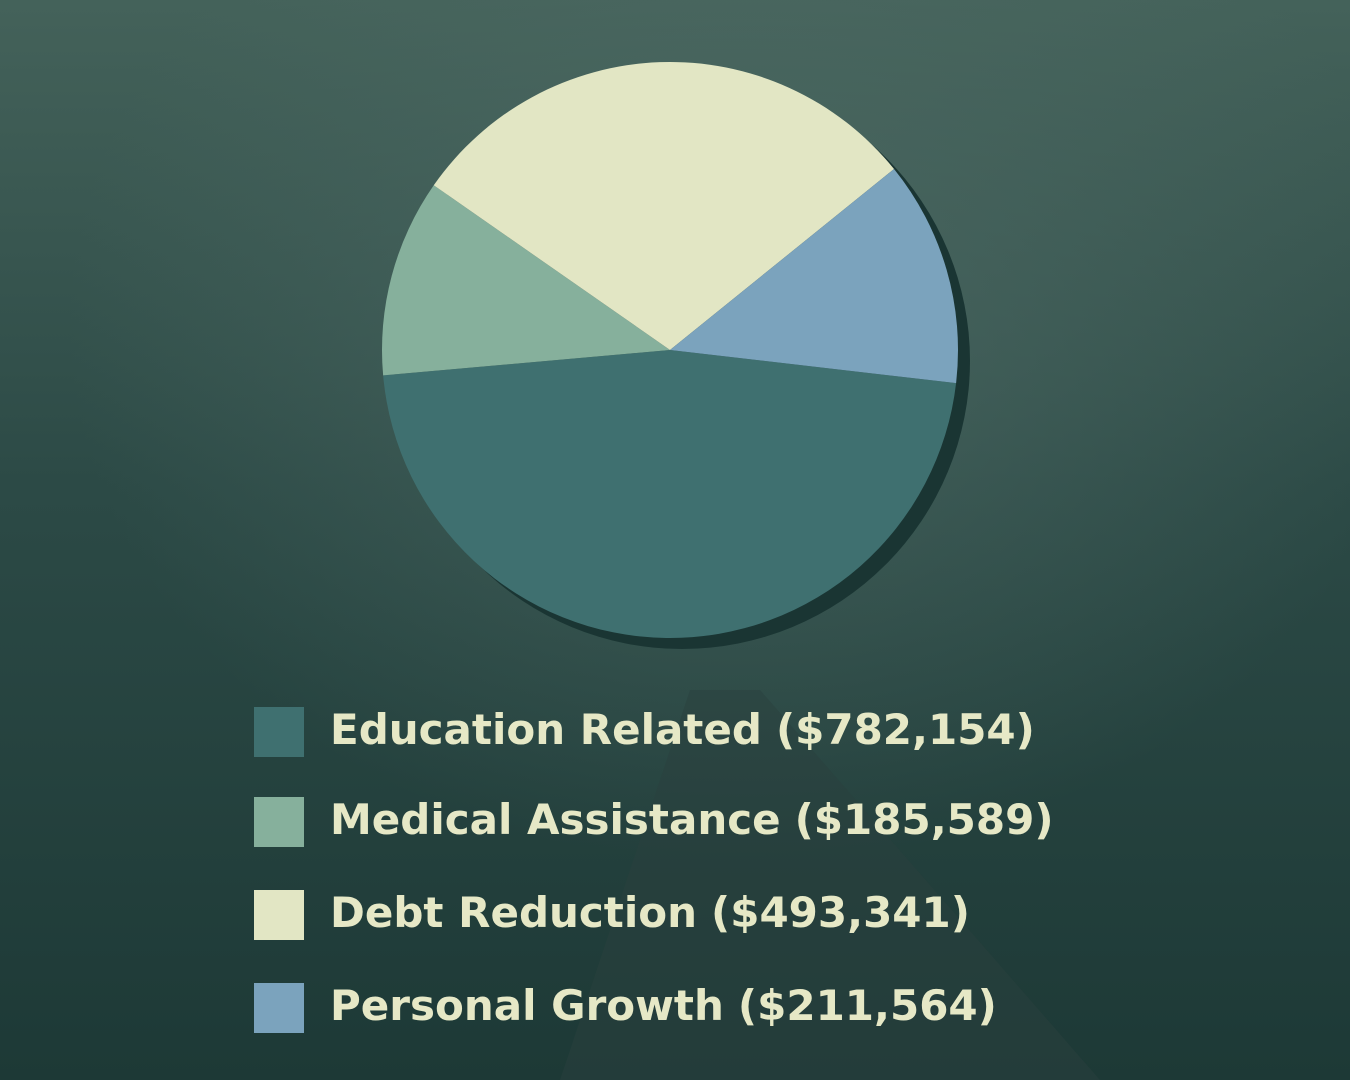  I want to click on legend-value: ($493,341), so click(840, 912).